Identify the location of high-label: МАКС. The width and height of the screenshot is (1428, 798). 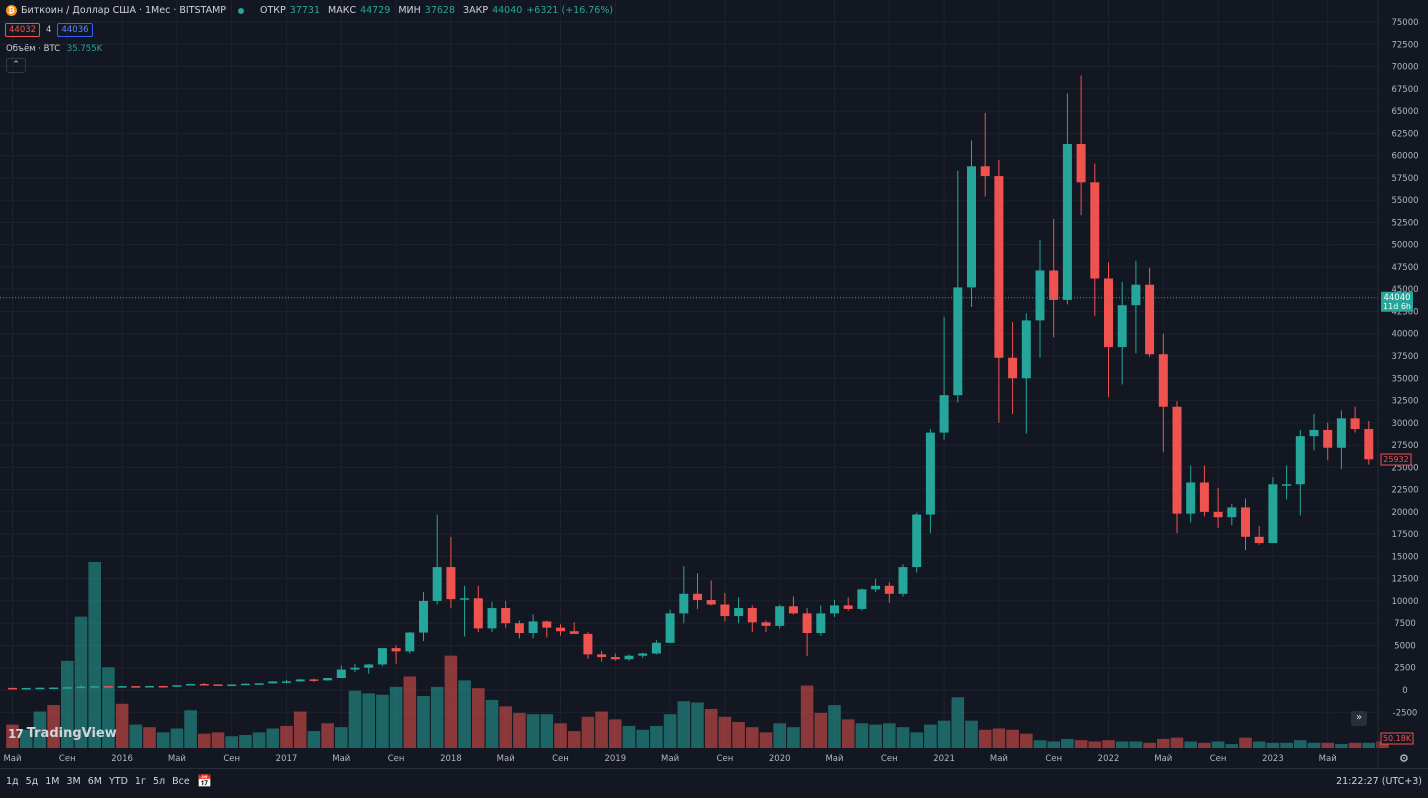
(342, 10).